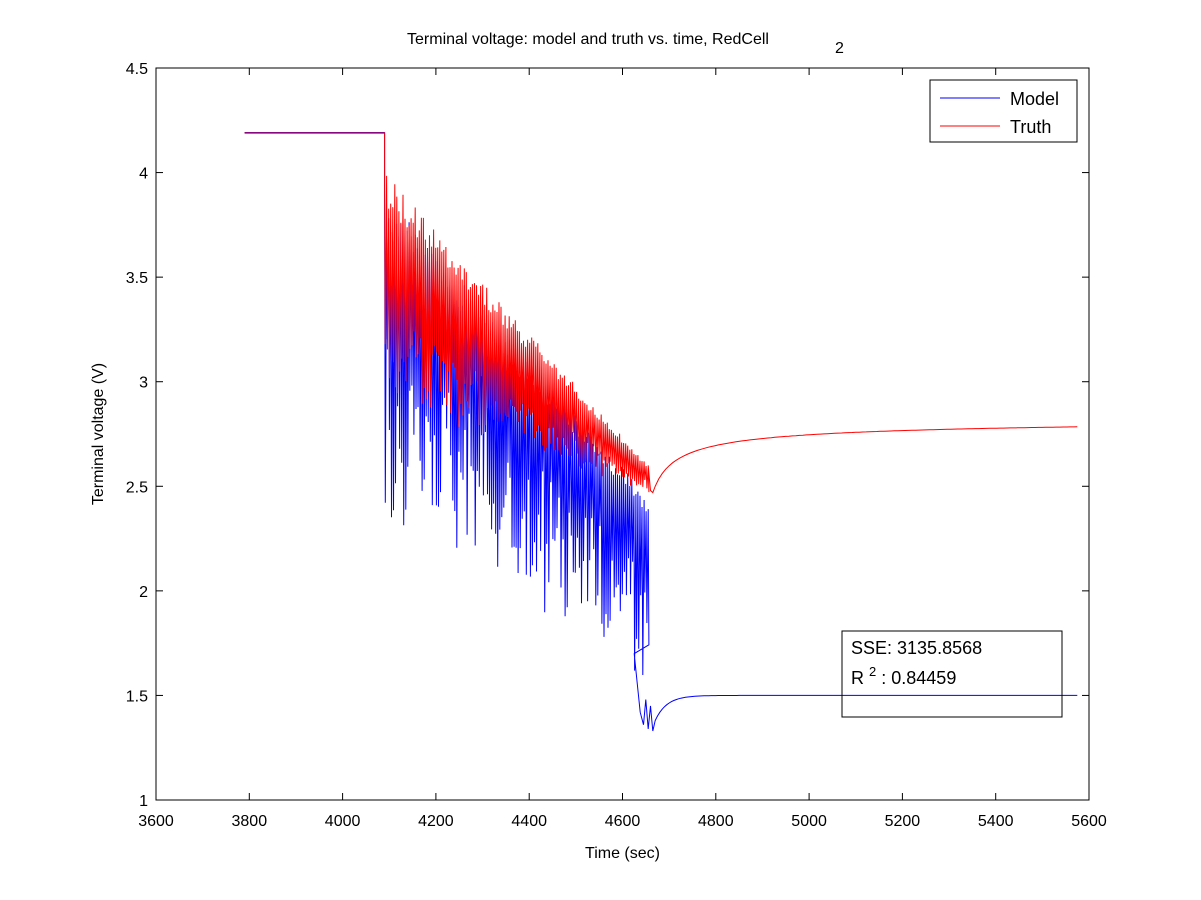 This screenshot has width=1201, height=900. I want to click on y-tick-label: 3, so click(143, 383).